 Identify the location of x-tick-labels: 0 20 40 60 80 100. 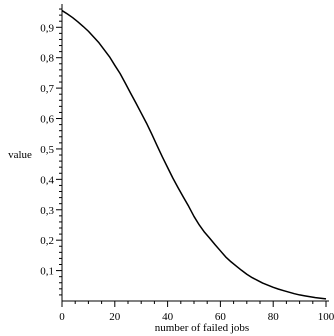
(196, 317).